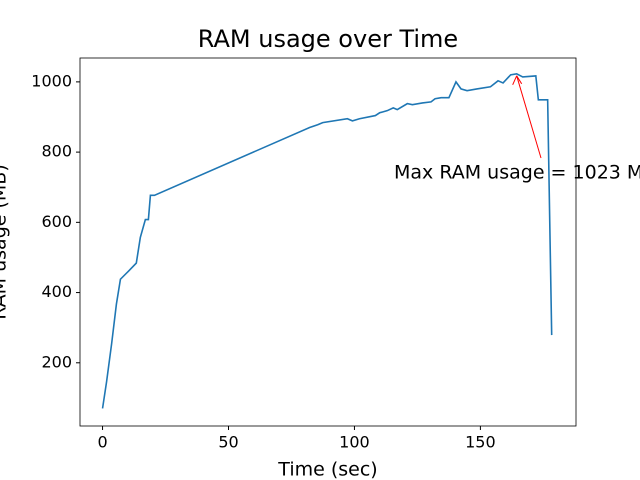 This screenshot has height=480, width=640. Describe the element at coordinates (354, 442) in the screenshot. I see `x-tick-label: 100` at that location.